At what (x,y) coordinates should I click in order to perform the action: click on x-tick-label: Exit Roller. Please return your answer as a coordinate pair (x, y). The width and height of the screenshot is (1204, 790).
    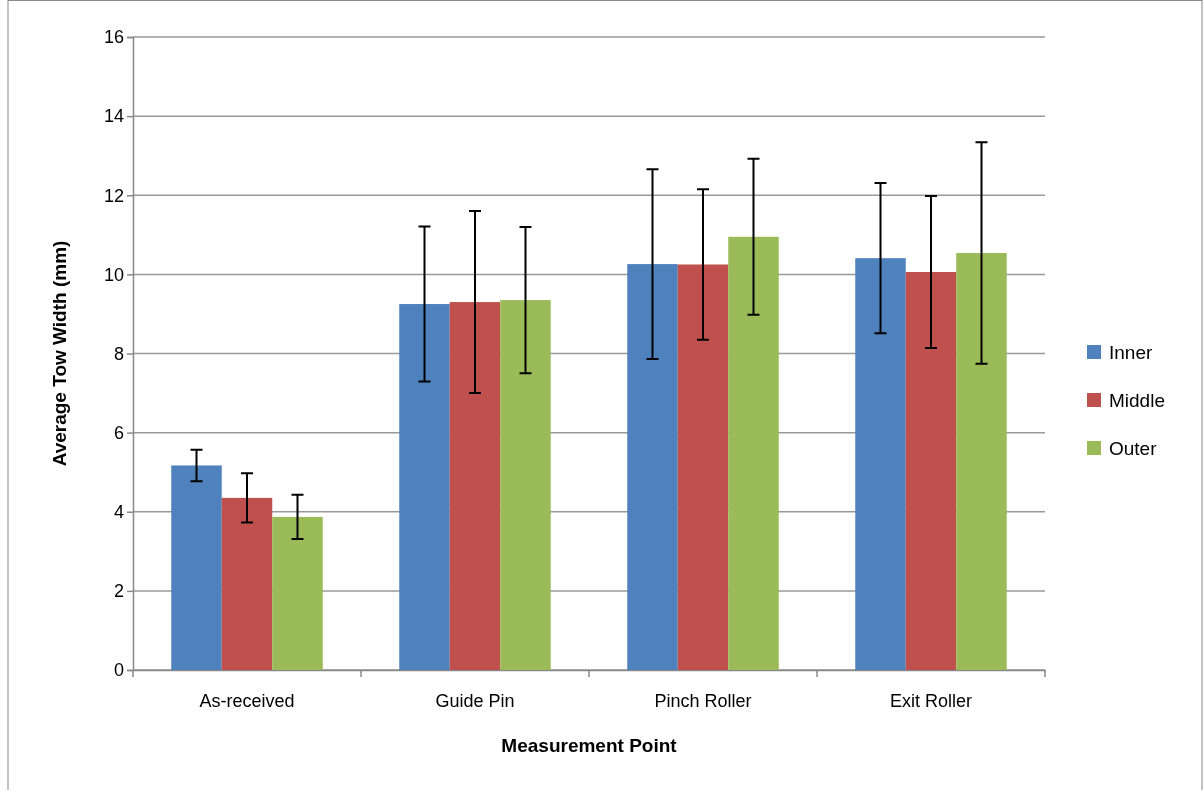
    Looking at the image, I should click on (931, 700).